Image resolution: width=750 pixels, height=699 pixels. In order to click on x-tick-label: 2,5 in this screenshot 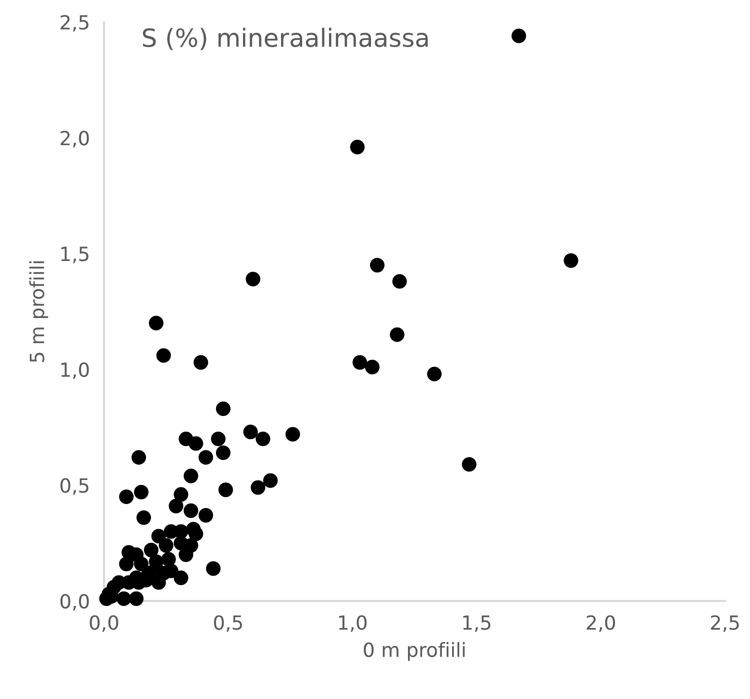, I will do `click(724, 623)`.